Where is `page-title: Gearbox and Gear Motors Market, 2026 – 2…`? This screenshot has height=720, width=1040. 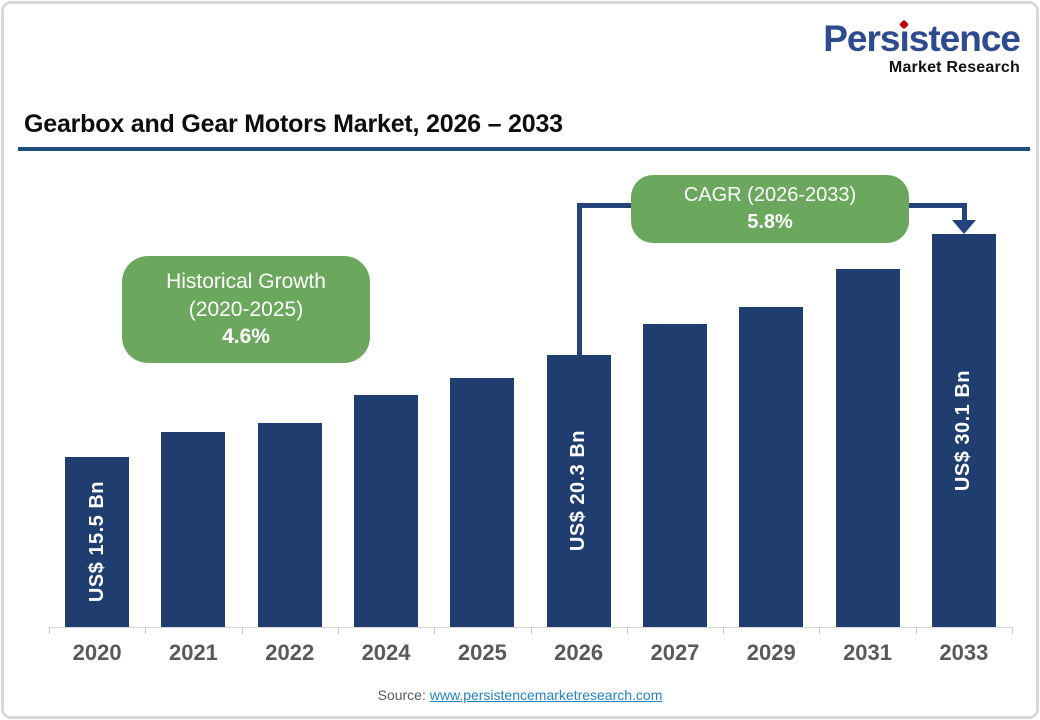
page-title: Gearbox and Gear Motors Market, 2026 – 2… is located at coordinates (293, 124).